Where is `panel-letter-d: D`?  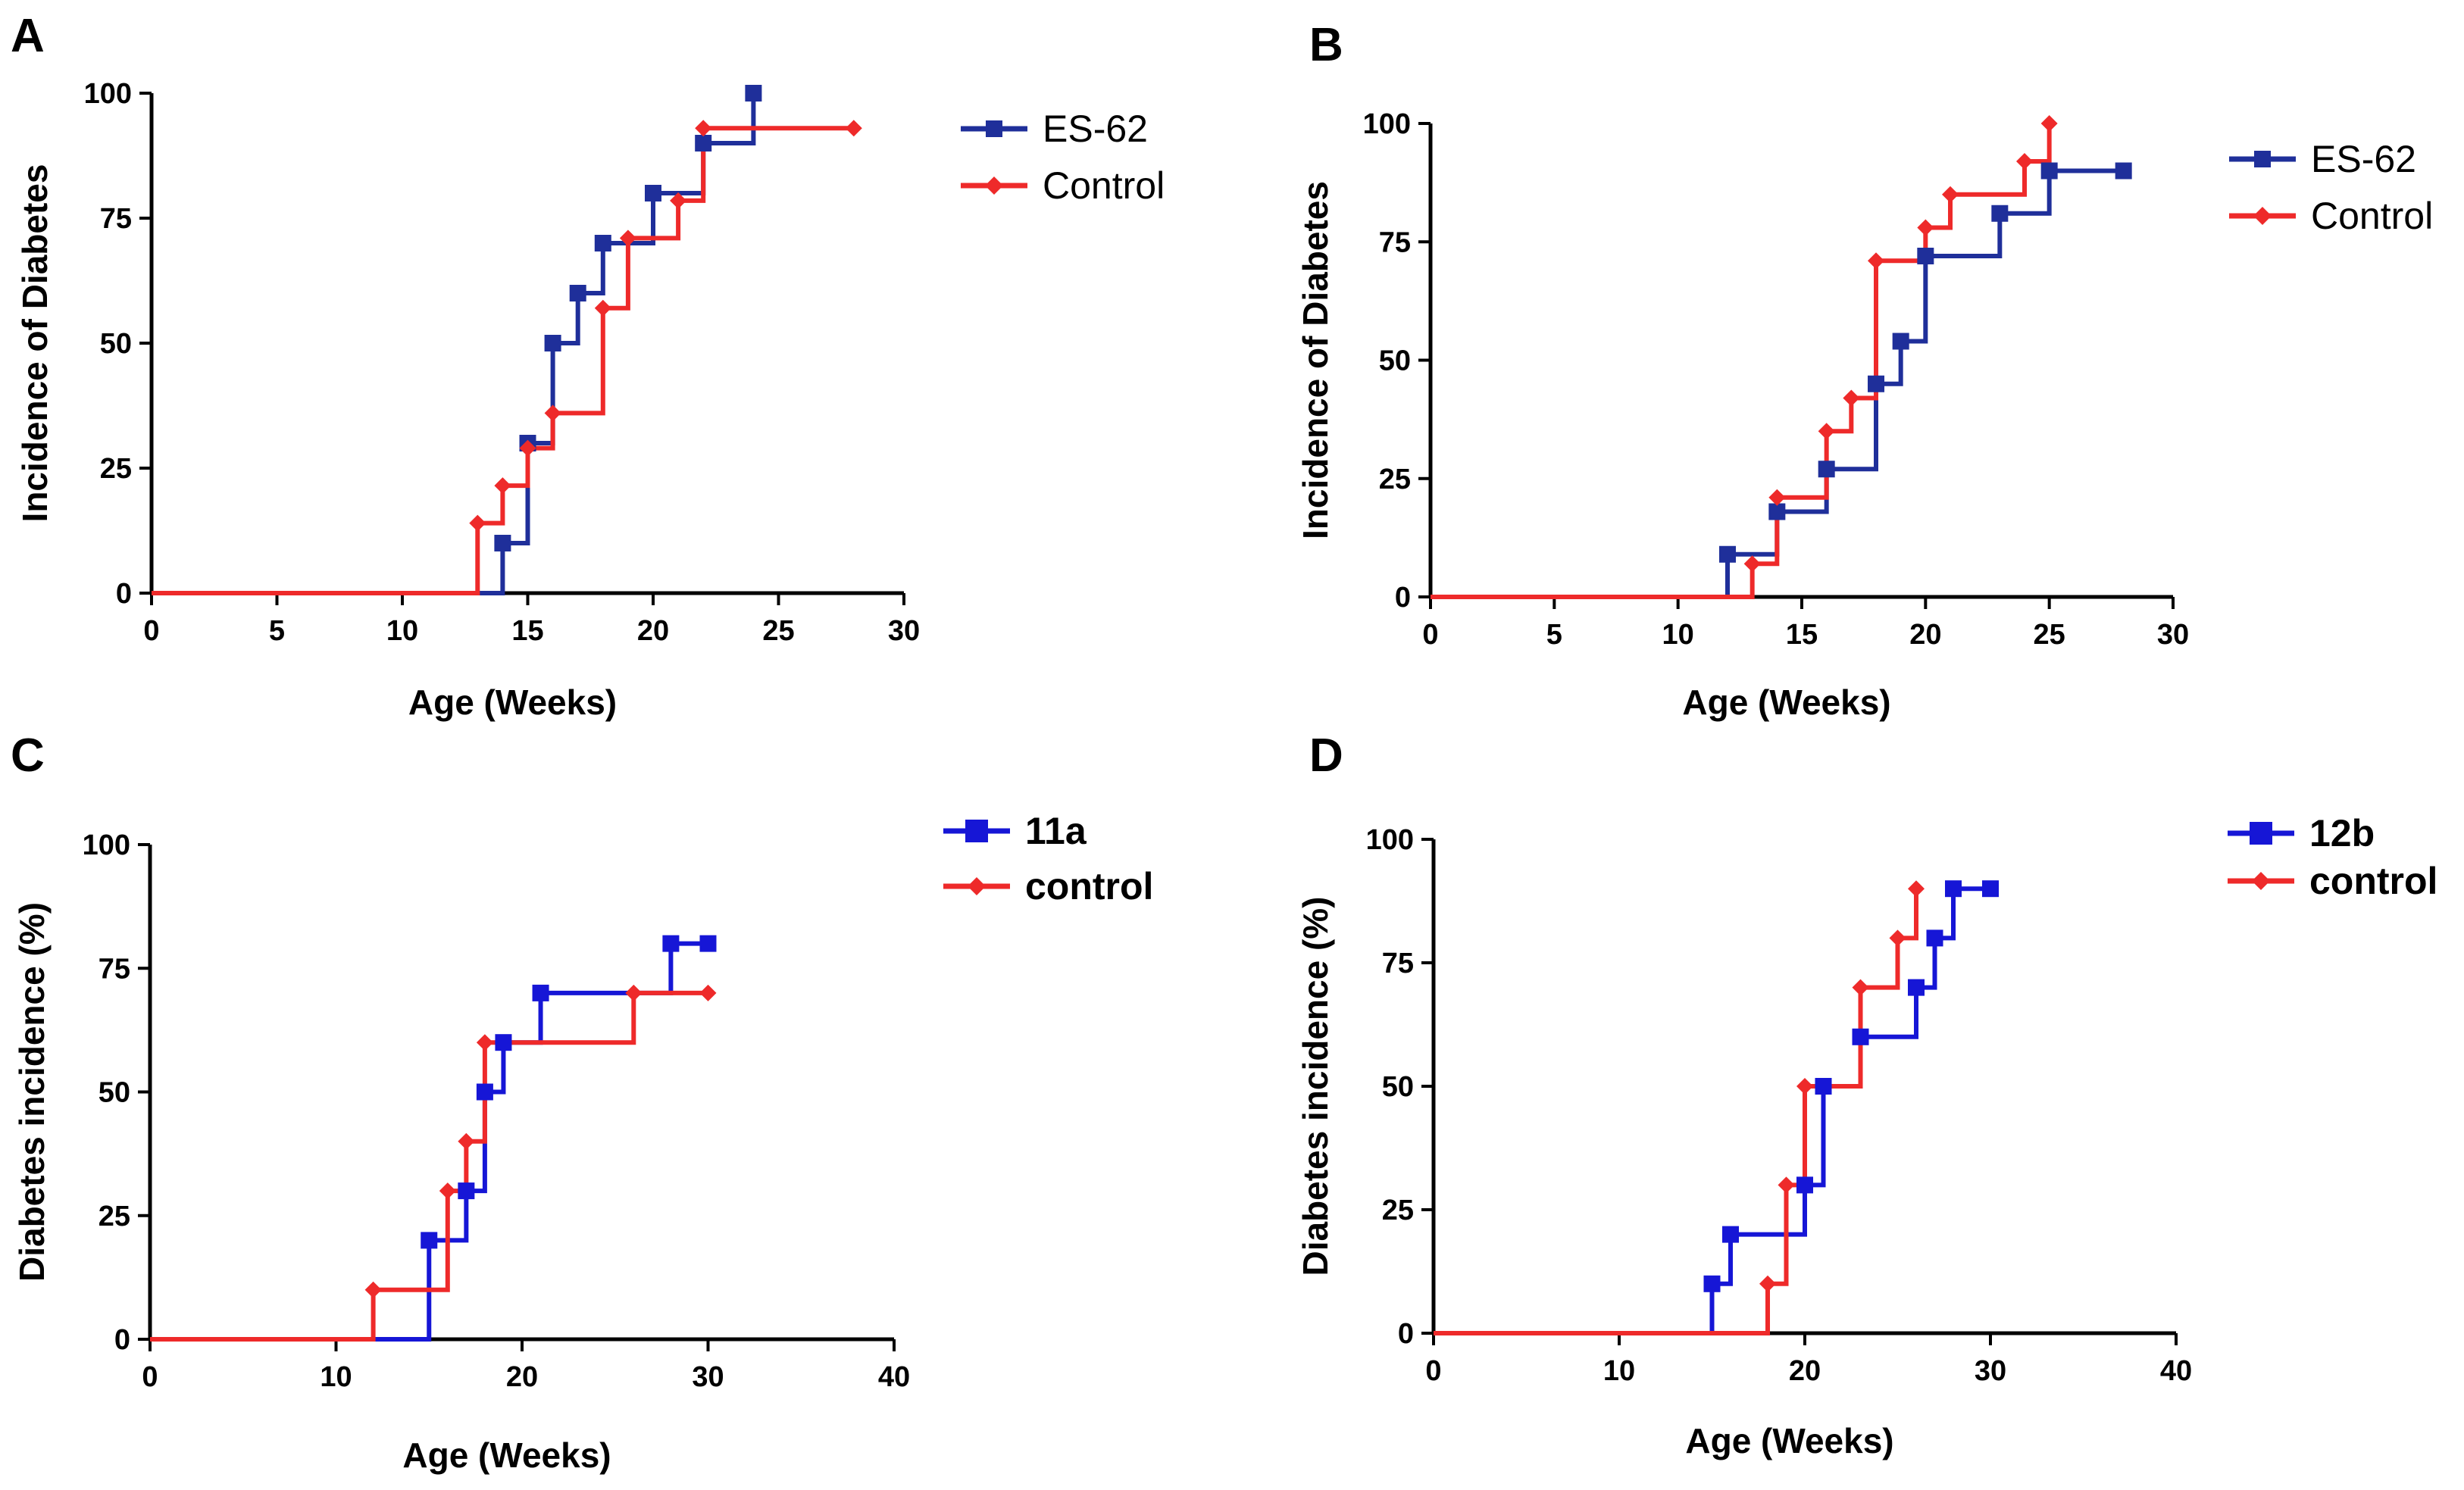 panel-letter-d: D is located at coordinates (1326, 755).